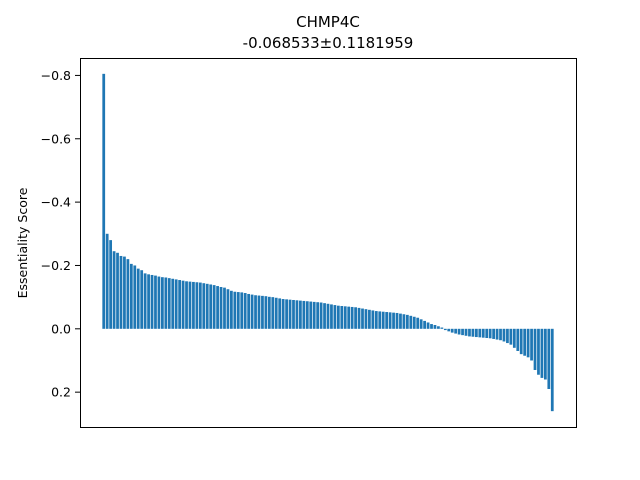 Image resolution: width=640 pixels, height=480 pixels. Describe the element at coordinates (56, 202) in the screenshot. I see `y-tick-label: −0.4` at that location.